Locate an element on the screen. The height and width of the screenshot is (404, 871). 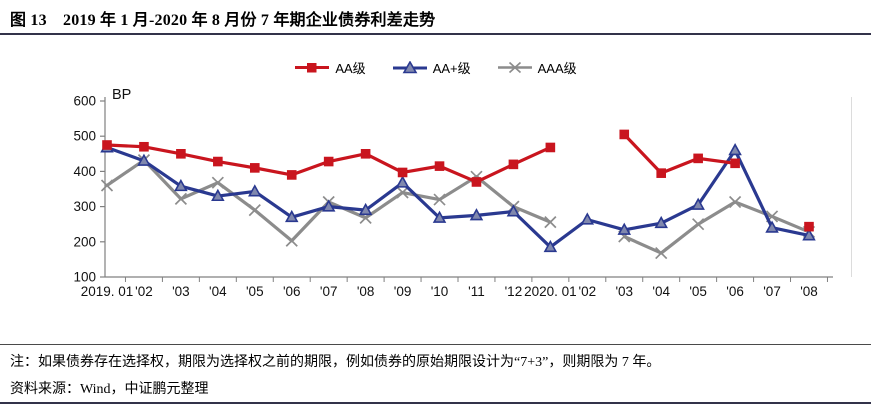
svg-text: '09 is located at coordinates (403, 291).